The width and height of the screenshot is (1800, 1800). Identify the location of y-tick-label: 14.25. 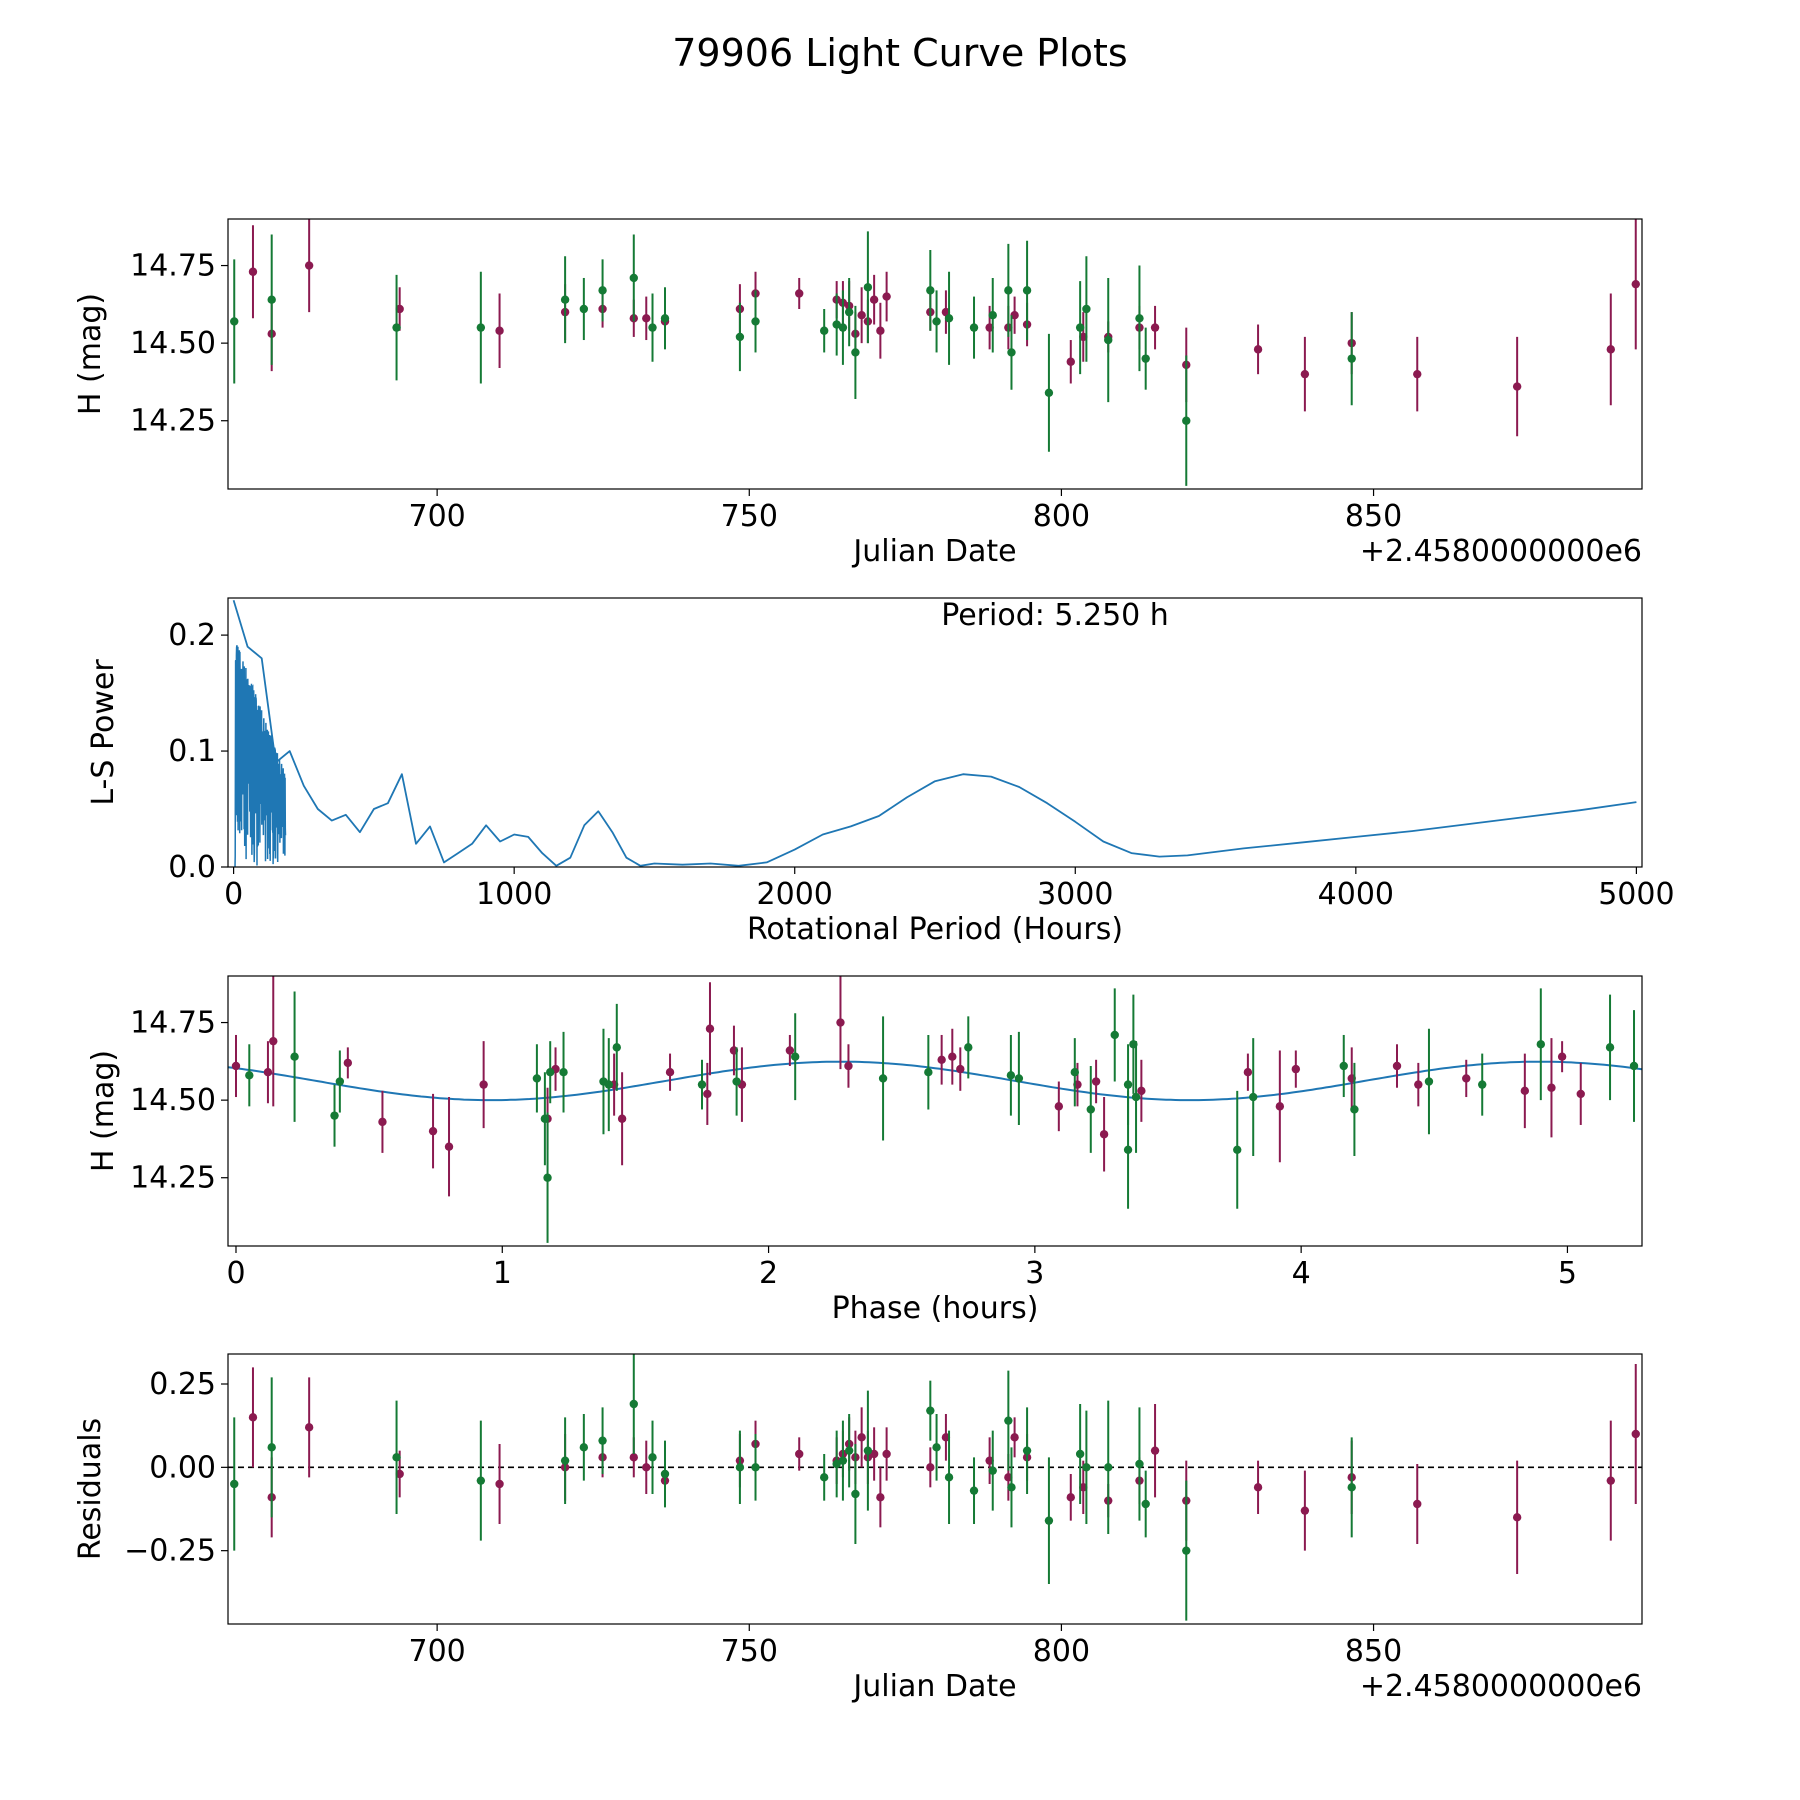
(173, 421).